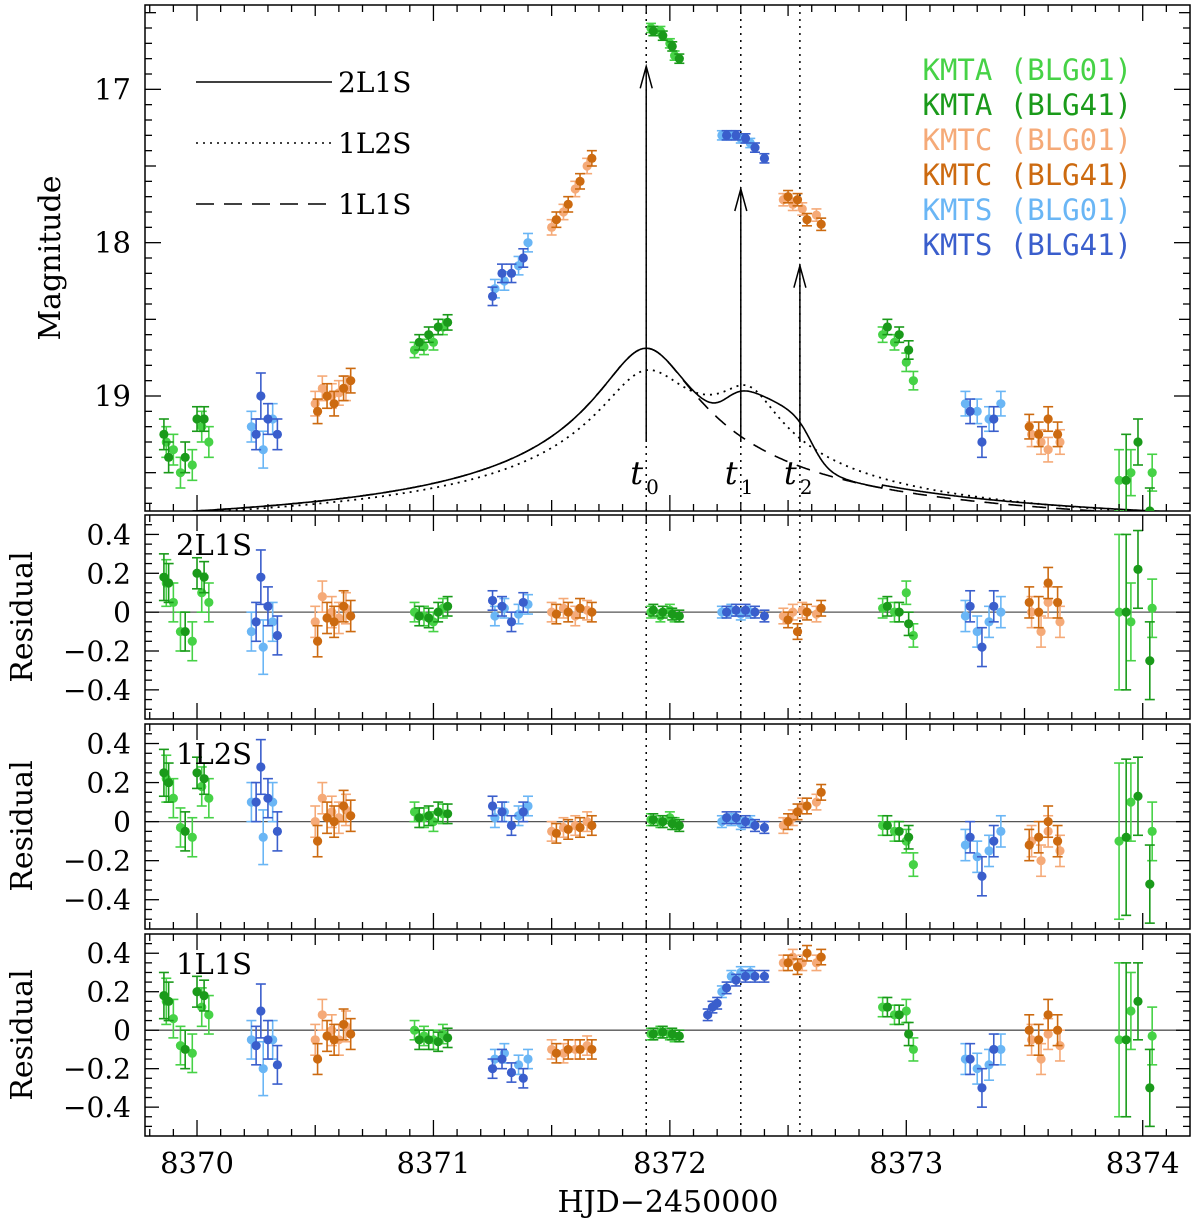  I want to click on panel-residual-1l2s-frame, so click(667, 826).